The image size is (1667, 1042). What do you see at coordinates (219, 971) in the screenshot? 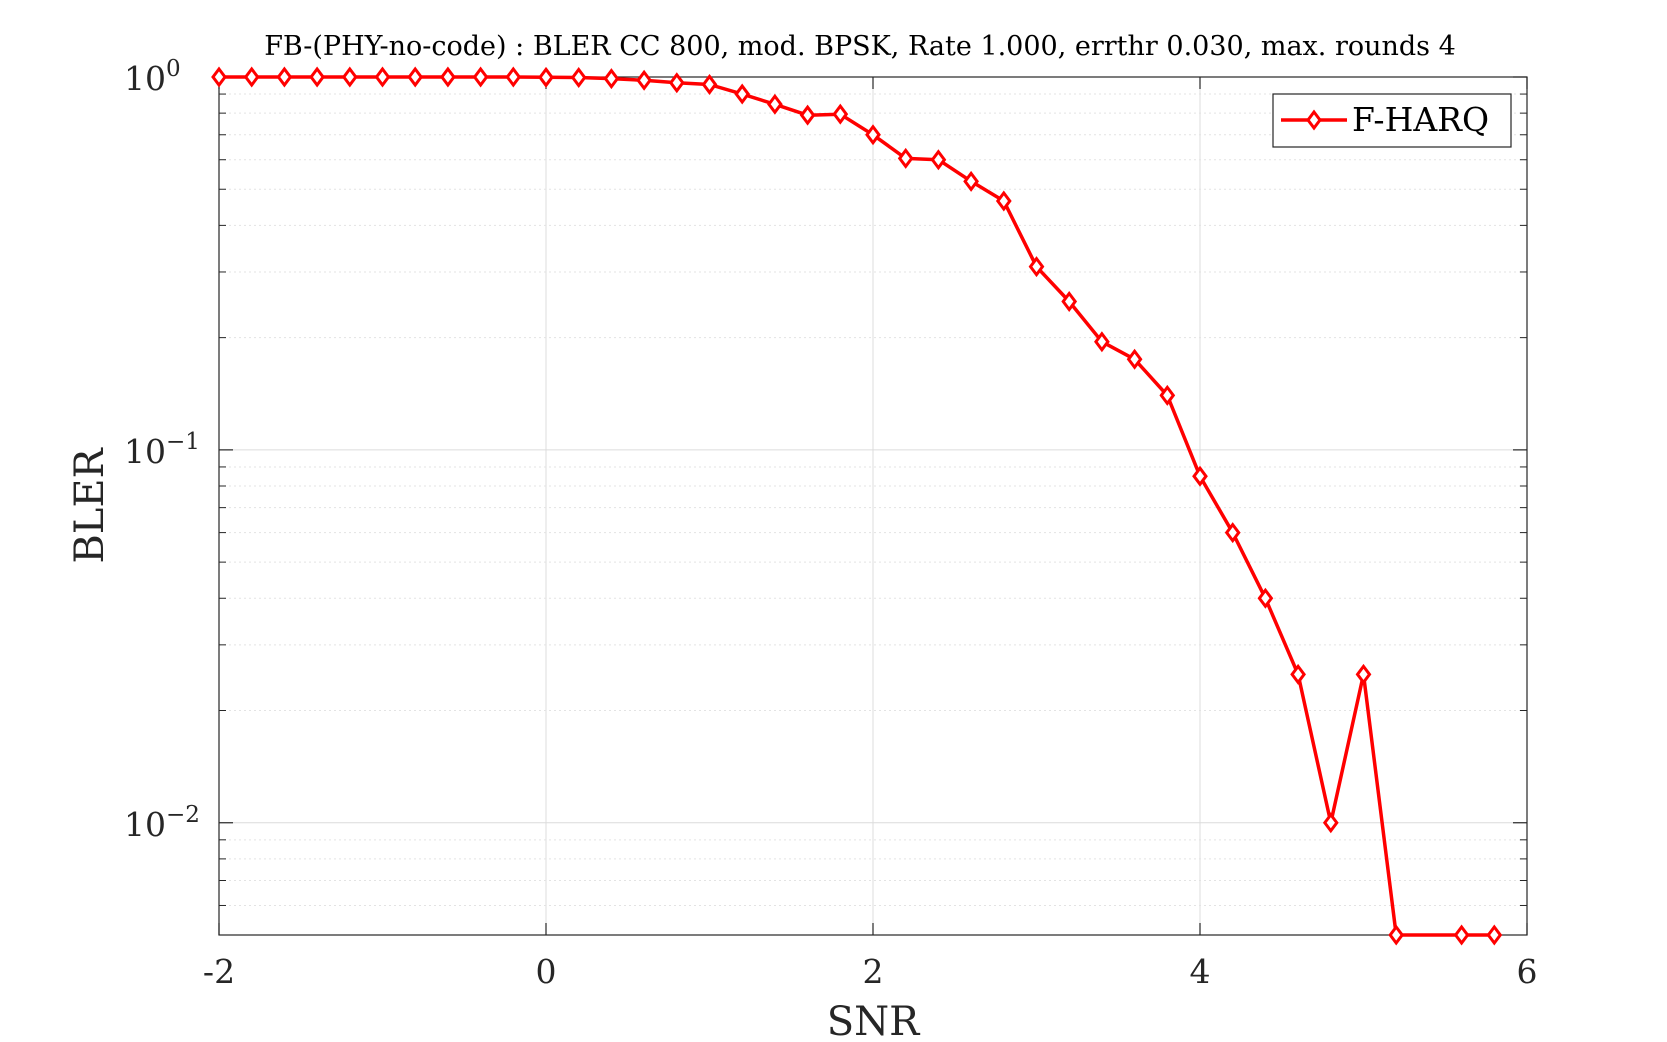
I see `x-tick-label: -2` at bounding box center [219, 971].